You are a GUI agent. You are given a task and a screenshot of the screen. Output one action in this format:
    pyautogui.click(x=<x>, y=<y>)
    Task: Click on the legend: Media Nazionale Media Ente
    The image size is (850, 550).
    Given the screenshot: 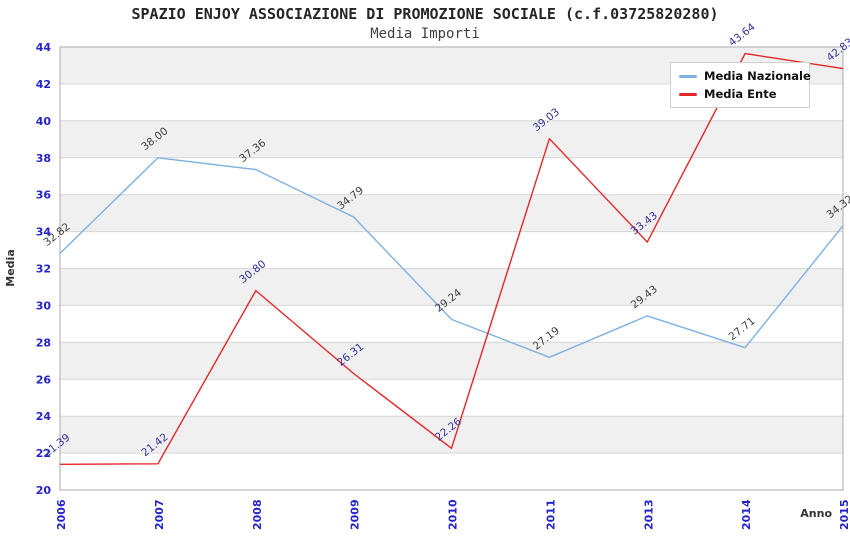 What is the action you would take?
    pyautogui.click(x=740, y=85)
    